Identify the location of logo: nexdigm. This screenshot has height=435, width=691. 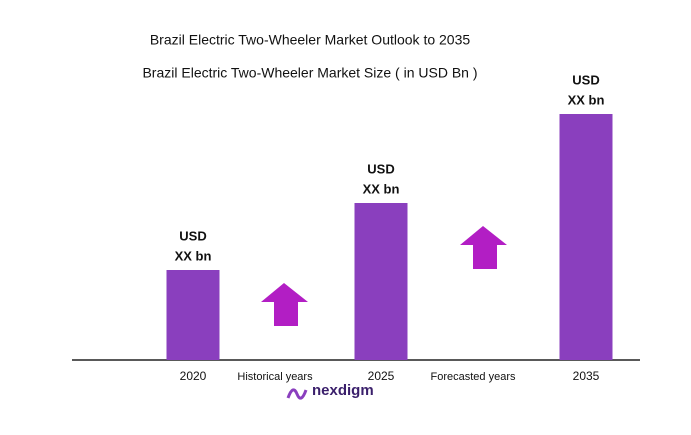
(343, 390).